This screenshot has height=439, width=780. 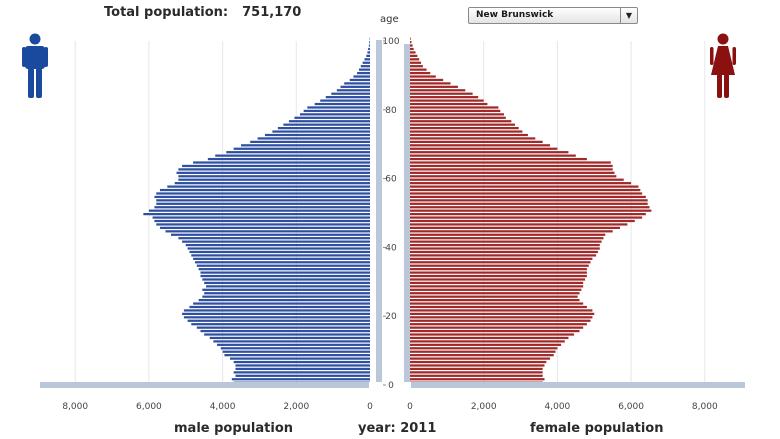 I want to click on female-axis-tick-label: 4,000, so click(x=558, y=407).